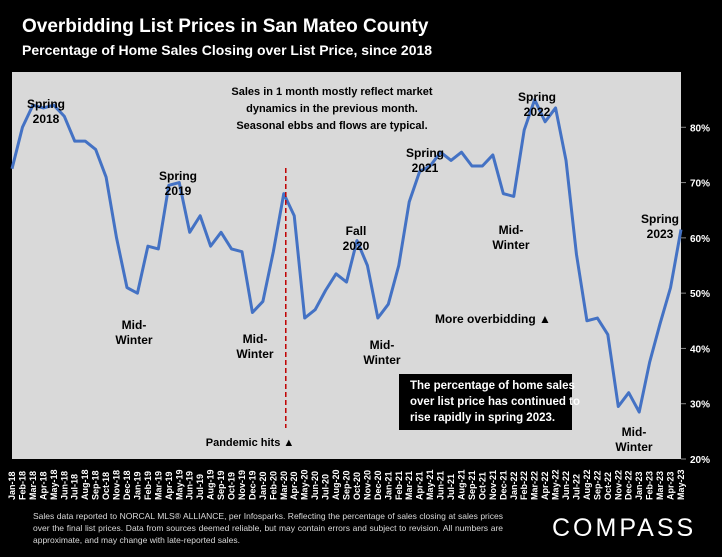 Image resolution: width=722 pixels, height=557 pixels. I want to click on x-tick-label: Oct-21, so click(482, 486).